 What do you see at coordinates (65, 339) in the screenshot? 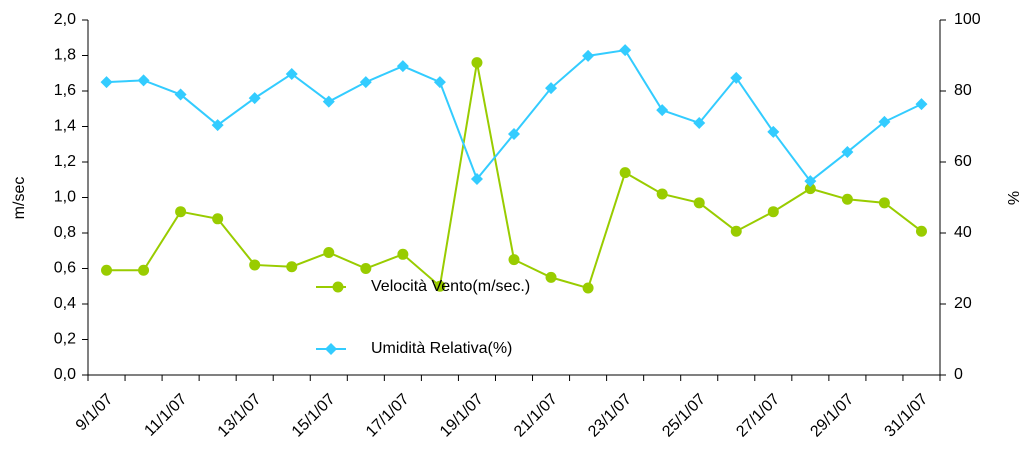
I see `y-tick-label: 0,2` at bounding box center [65, 339].